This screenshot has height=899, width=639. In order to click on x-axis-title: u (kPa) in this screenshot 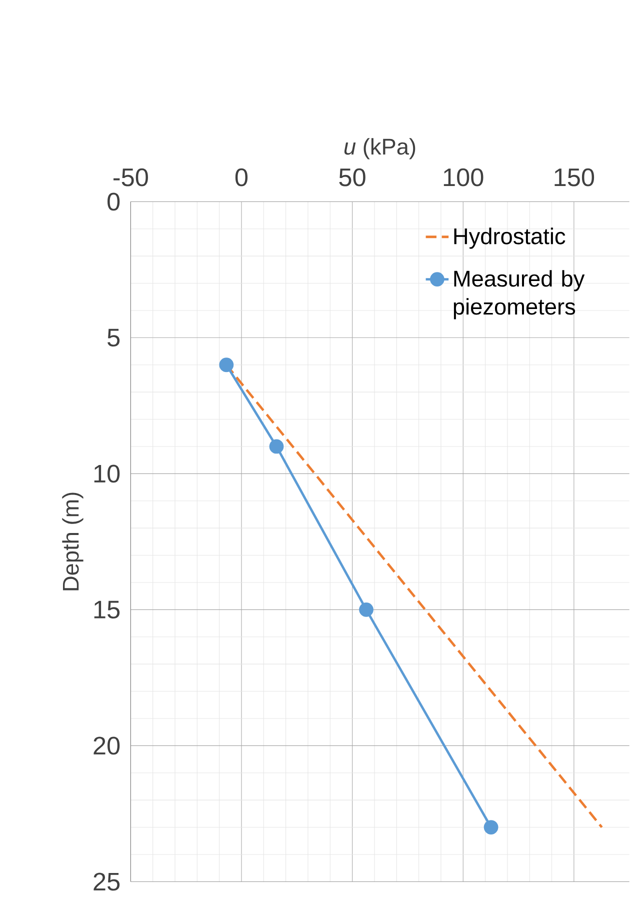, I will do `click(380, 149)`.